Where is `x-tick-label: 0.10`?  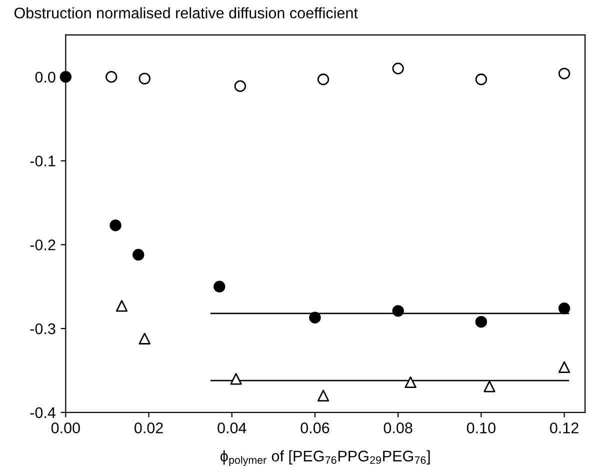
x-tick-label: 0.10 is located at coordinates (481, 428).